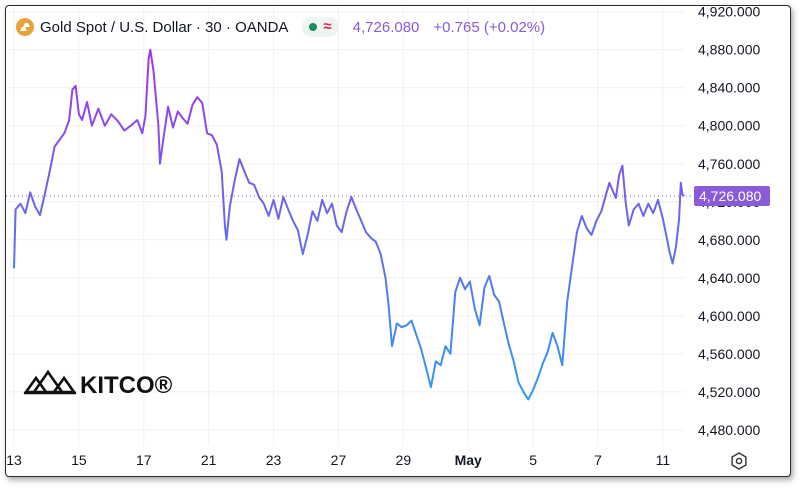 The width and height of the screenshot is (800, 488). What do you see at coordinates (25, 27) in the screenshot?
I see `gold-bars-icon` at bounding box center [25, 27].